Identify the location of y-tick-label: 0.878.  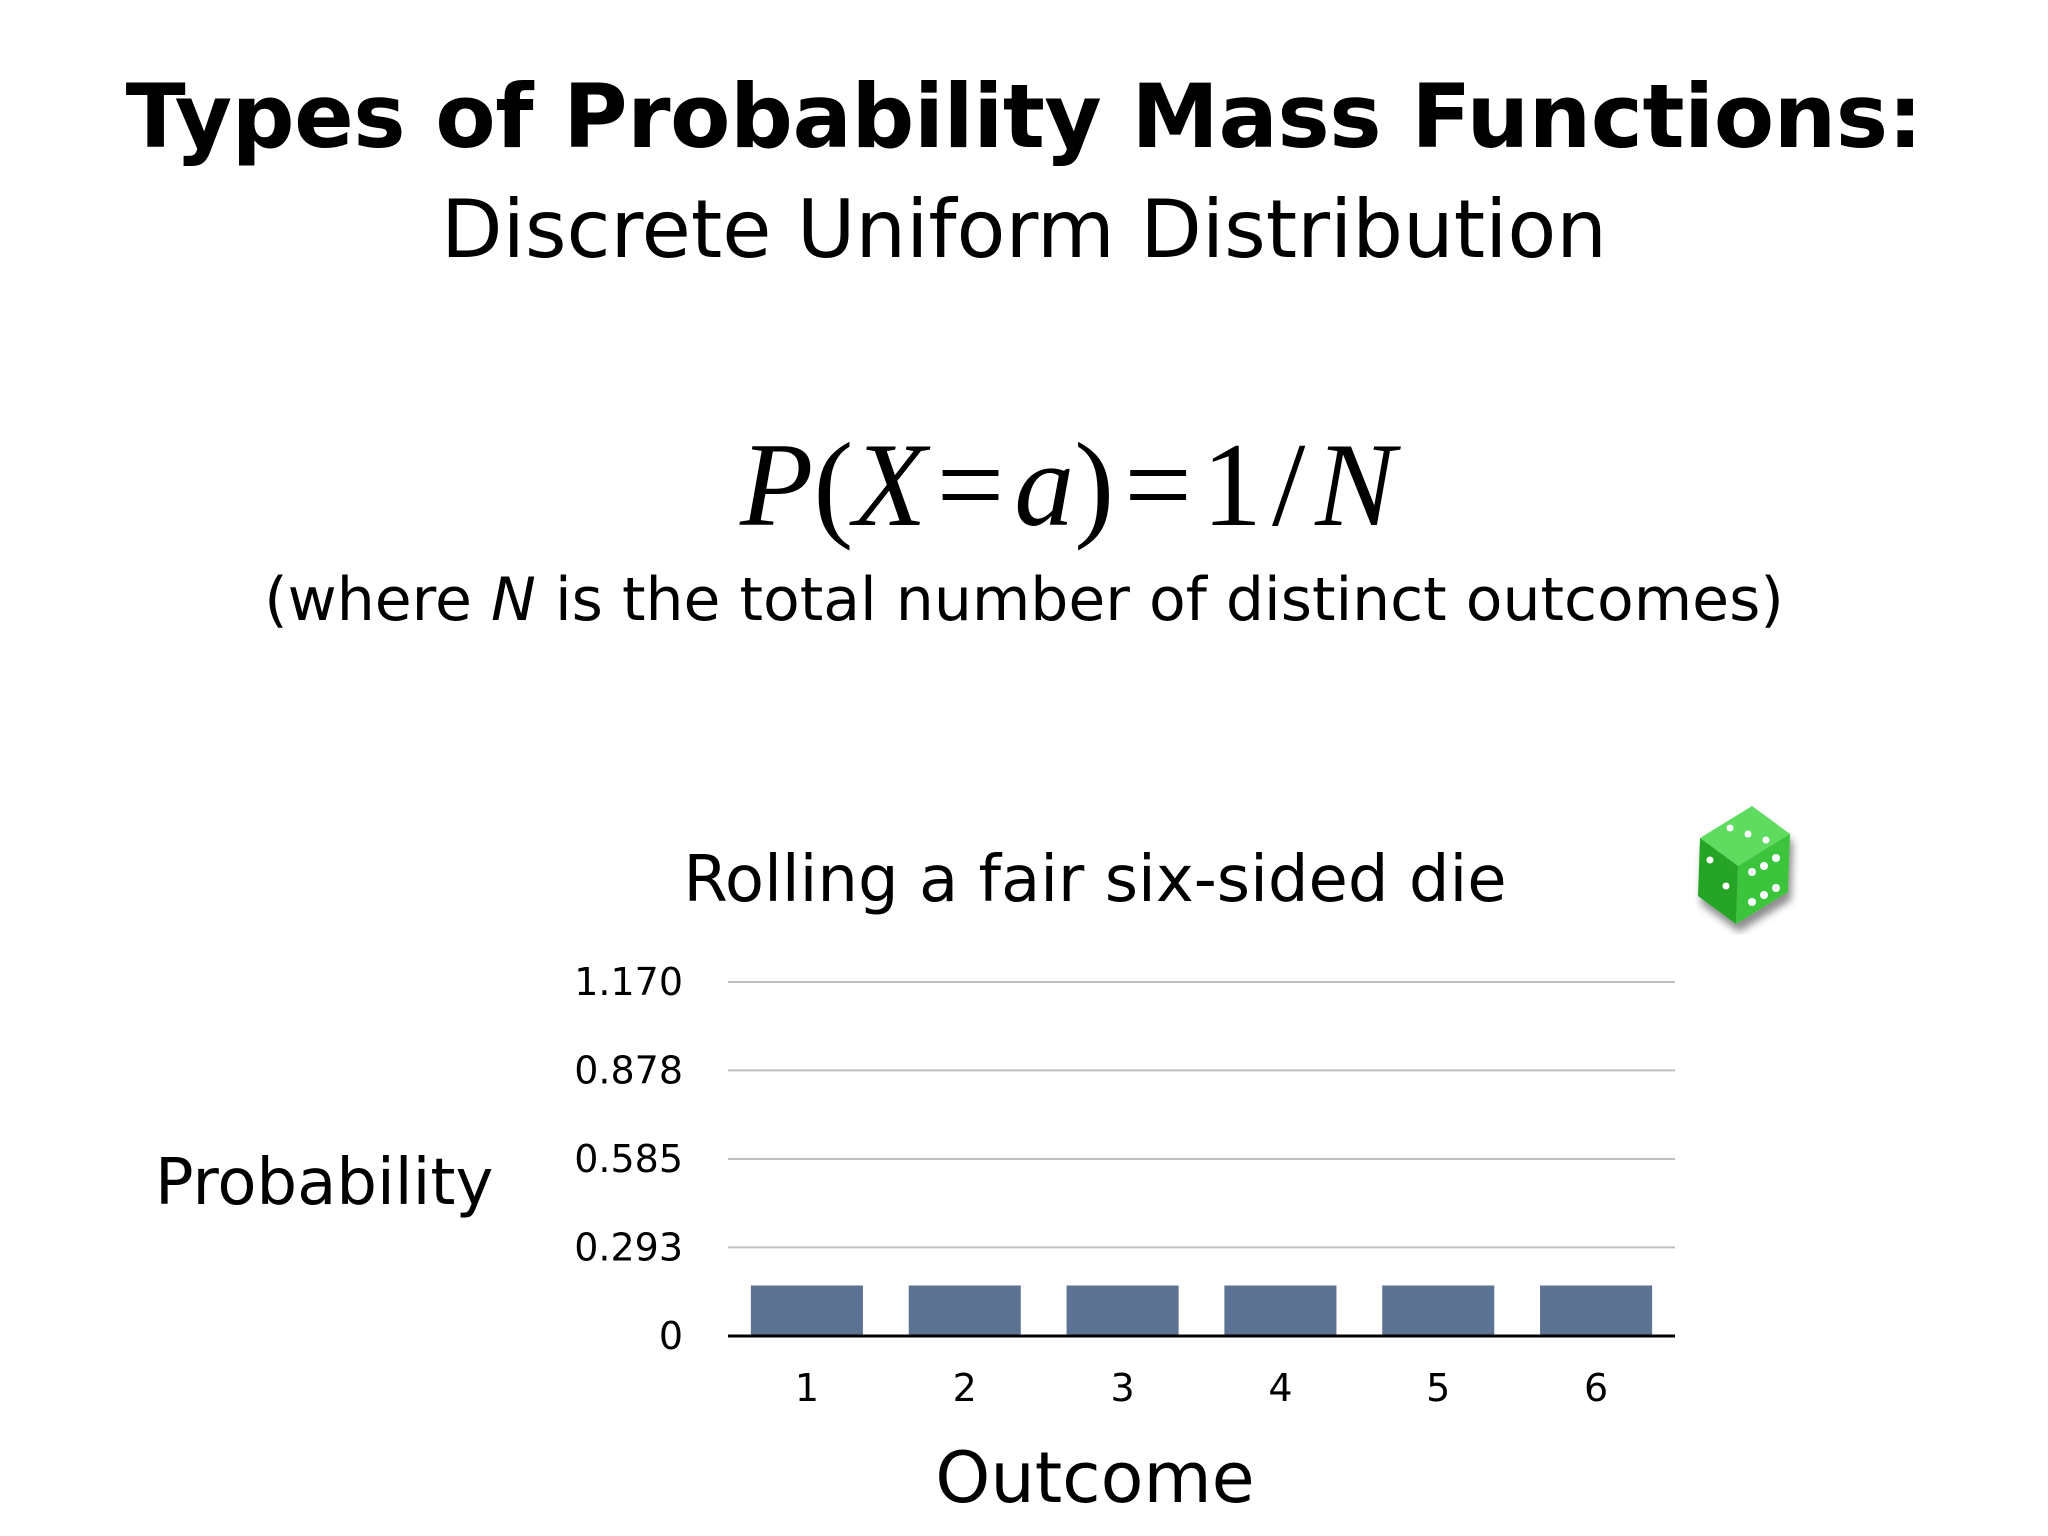
(628, 1070).